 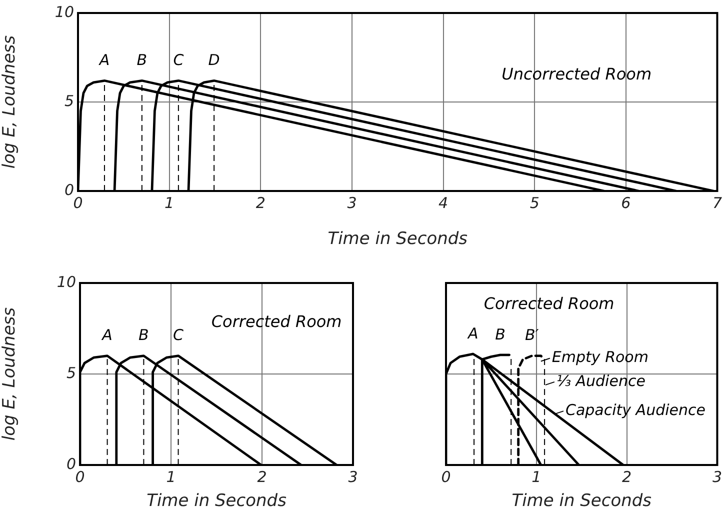 What do you see at coordinates (443, 203) in the screenshot?
I see `x-tick-label: 4` at bounding box center [443, 203].